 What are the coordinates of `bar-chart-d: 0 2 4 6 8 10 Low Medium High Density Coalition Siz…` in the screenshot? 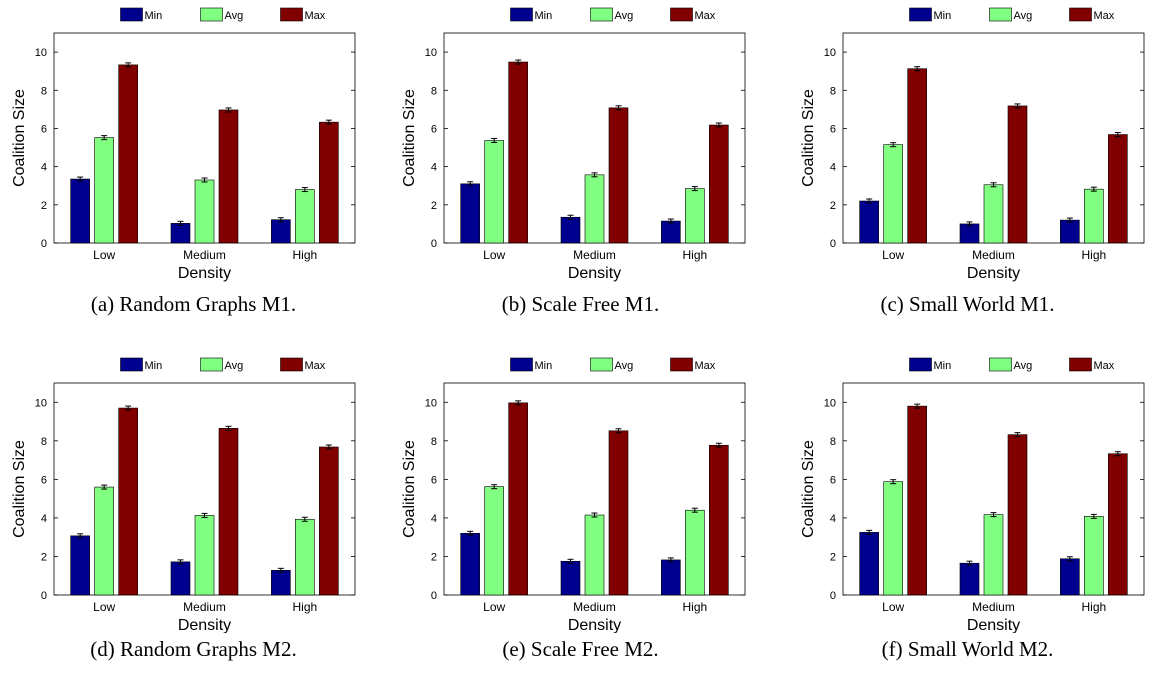 It's located at (183, 495).